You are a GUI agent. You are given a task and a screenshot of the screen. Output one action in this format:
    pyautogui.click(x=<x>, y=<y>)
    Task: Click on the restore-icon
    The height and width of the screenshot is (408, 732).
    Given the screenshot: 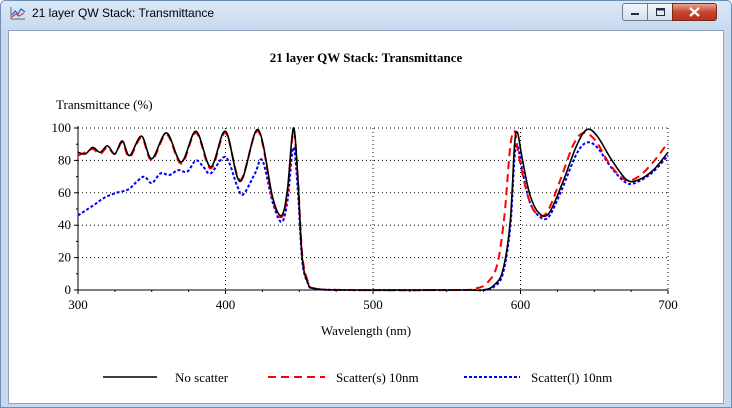 What is the action you would take?
    pyautogui.click(x=660, y=12)
    